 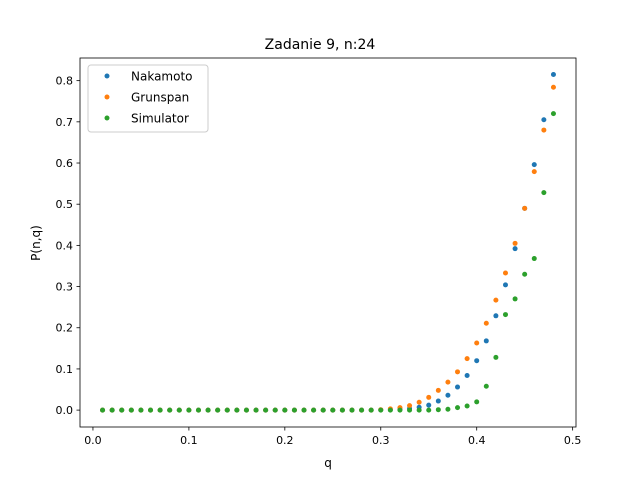 What do you see at coordinates (107, 97) in the screenshot?
I see `legend-marker-grunspan` at bounding box center [107, 97].